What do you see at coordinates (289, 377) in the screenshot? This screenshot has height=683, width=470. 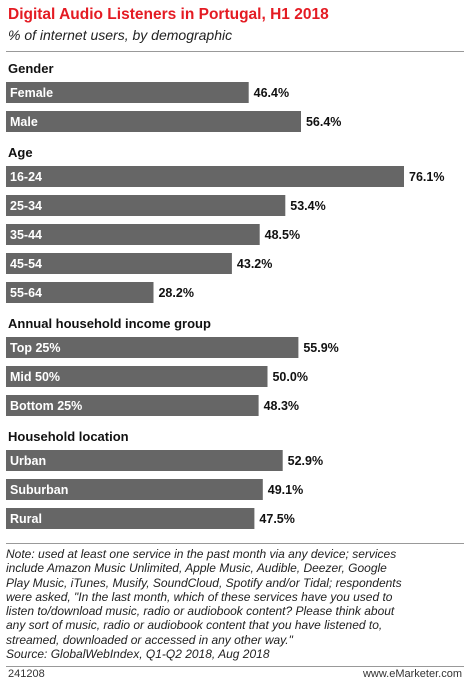 I see `bar-value-label: 50.0%` at bounding box center [289, 377].